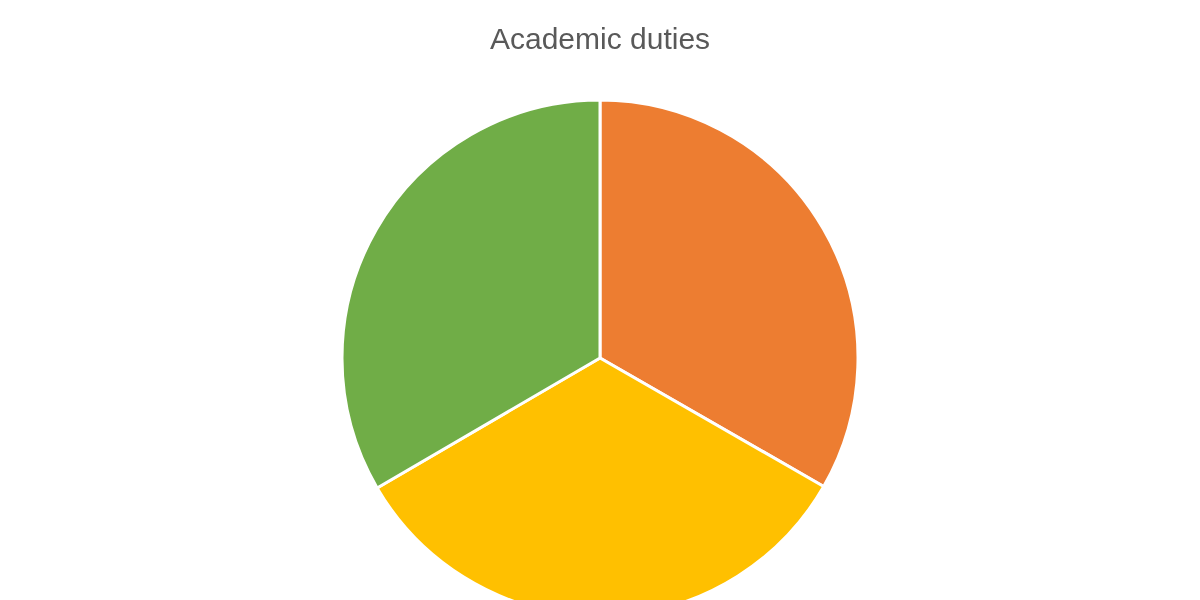 The image size is (1200, 600). I want to click on chart-title: Academic duties, so click(600, 38).